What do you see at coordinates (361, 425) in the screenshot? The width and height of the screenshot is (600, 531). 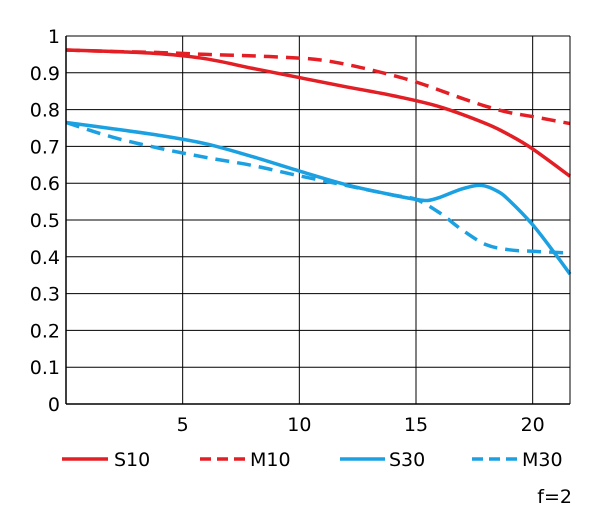 I see `x-axis-tick-labels: 5 10 15 20` at bounding box center [361, 425].